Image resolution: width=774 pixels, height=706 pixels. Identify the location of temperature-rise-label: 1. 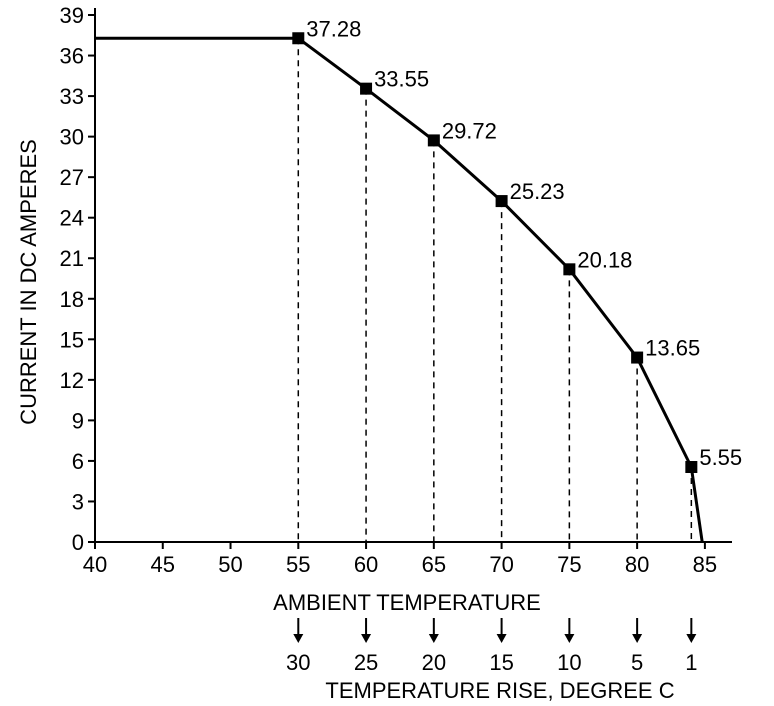
(691, 662).